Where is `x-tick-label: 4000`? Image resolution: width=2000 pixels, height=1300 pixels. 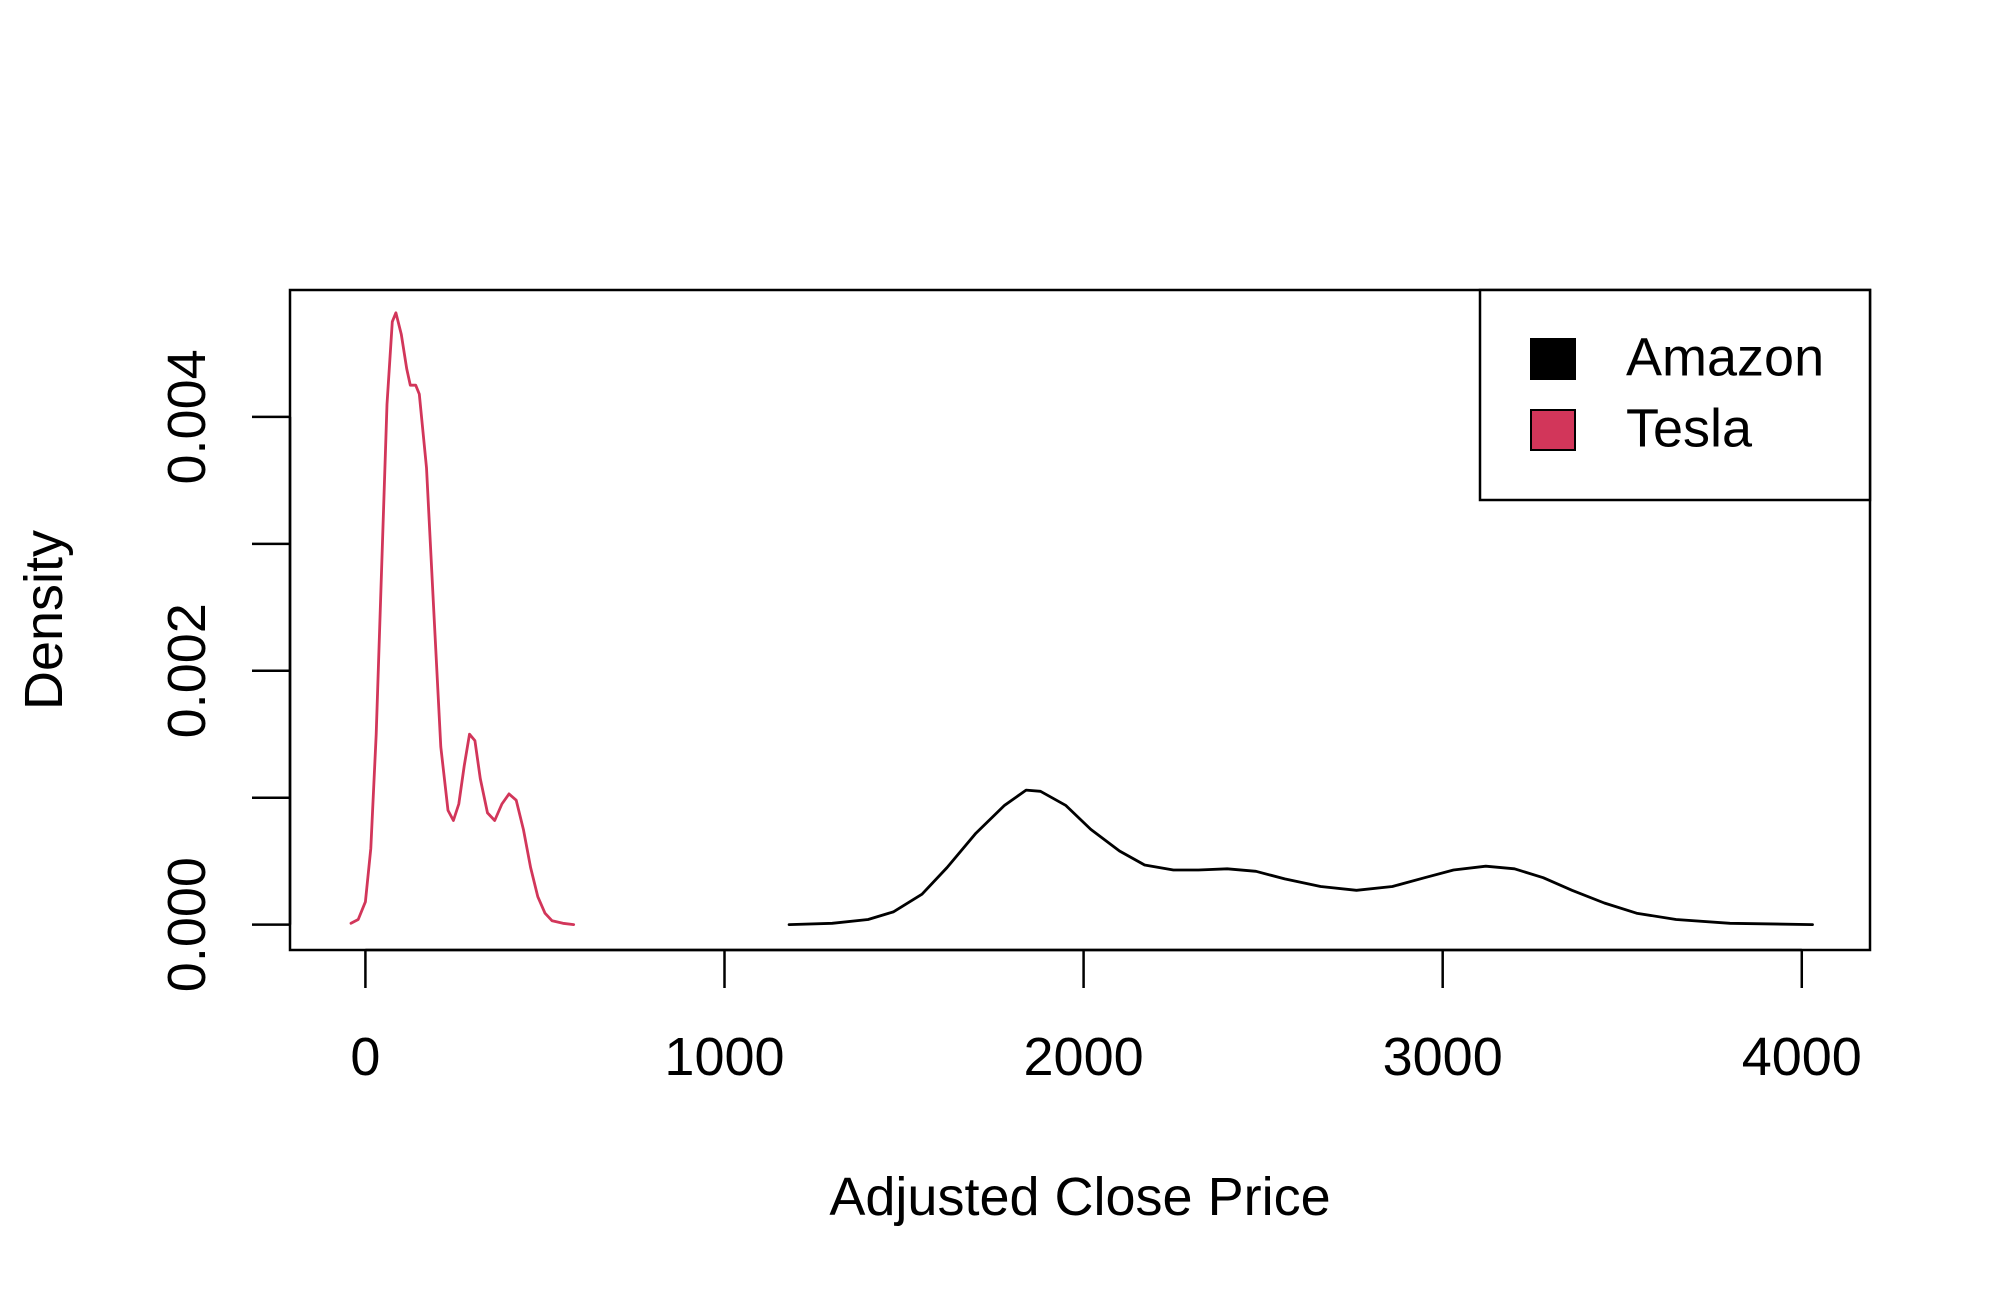
x-tick-label: 4000 is located at coordinates (1802, 1057).